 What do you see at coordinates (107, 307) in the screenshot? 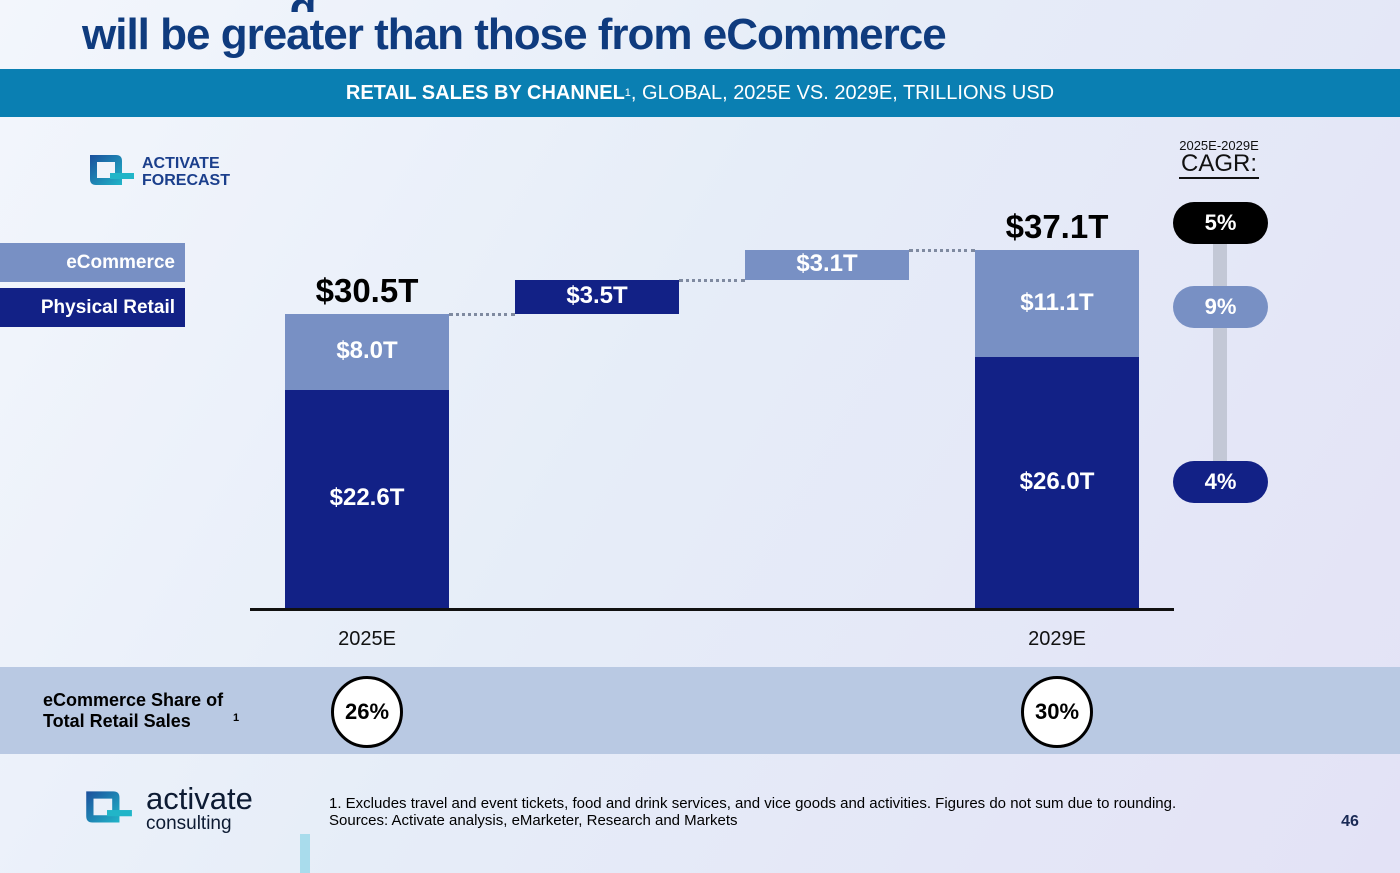
I see `legend-physical-label: Physical Retail` at bounding box center [107, 307].